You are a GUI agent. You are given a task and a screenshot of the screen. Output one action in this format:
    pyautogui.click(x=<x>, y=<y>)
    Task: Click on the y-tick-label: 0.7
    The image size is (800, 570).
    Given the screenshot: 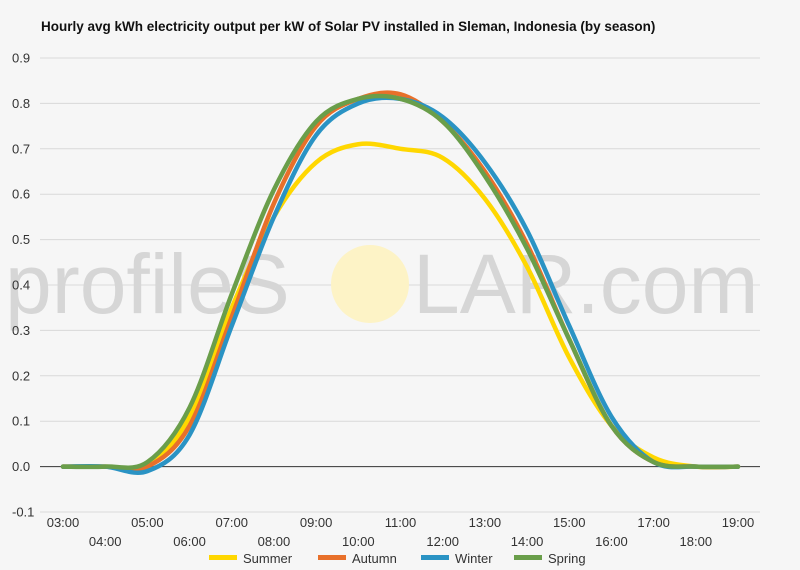 What is the action you would take?
    pyautogui.click(x=21, y=148)
    